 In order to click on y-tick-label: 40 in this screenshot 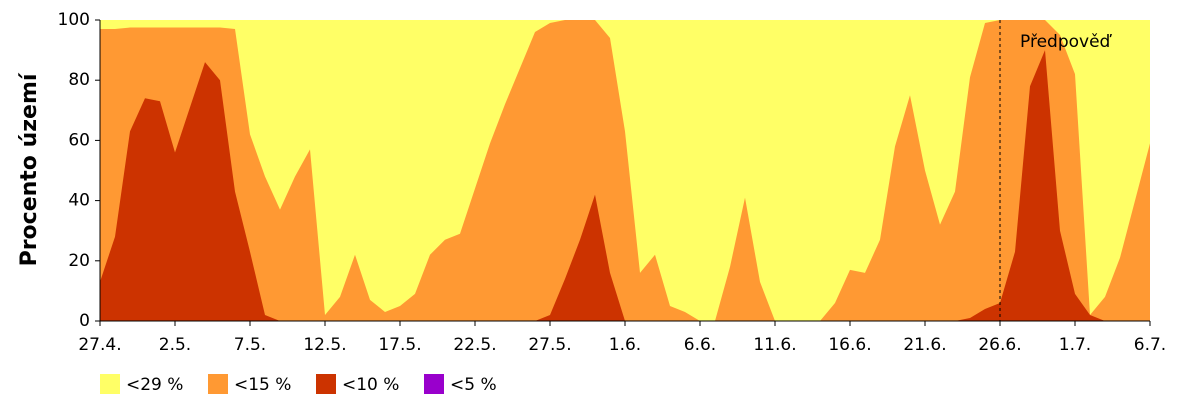, I will do `click(79, 201)`.